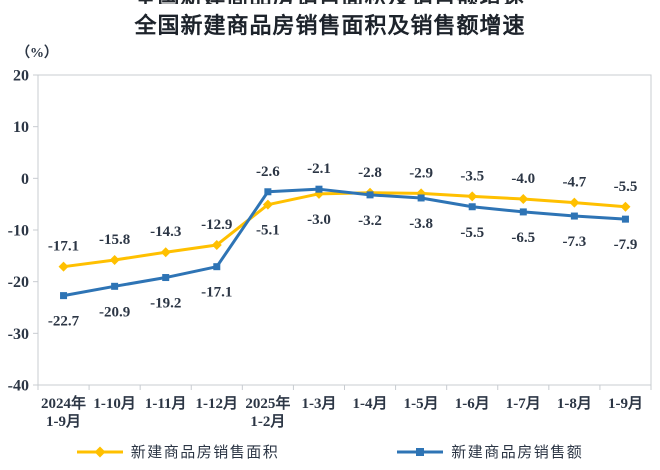 The height and width of the screenshot is (470, 660). Describe the element at coordinates (64, 322) in the screenshot. I see `data-label: -22.7` at that location.